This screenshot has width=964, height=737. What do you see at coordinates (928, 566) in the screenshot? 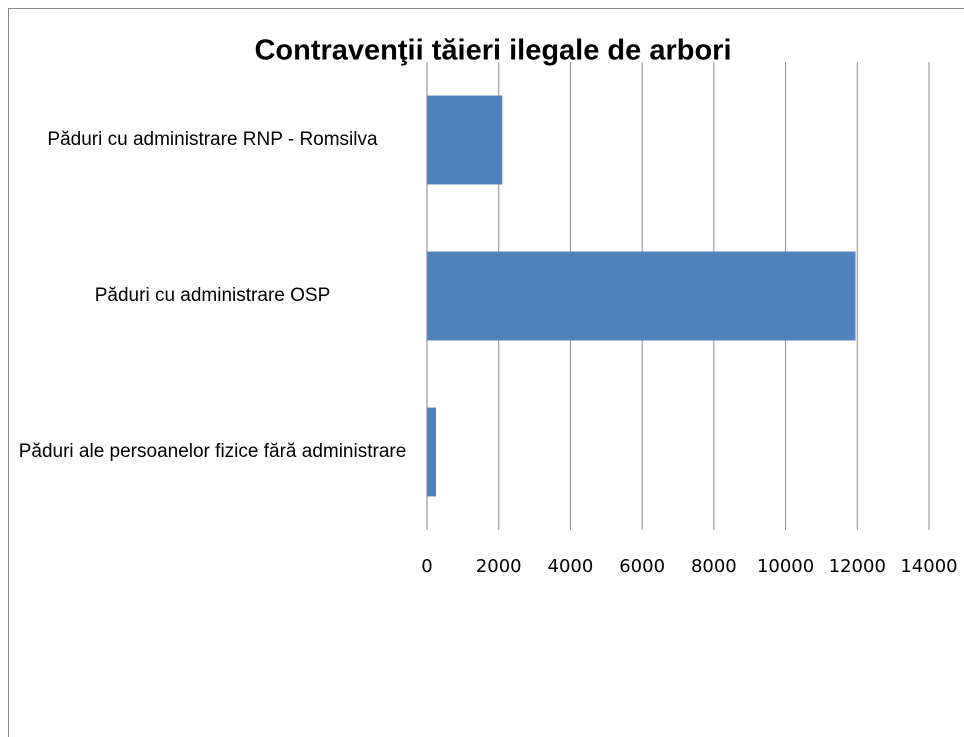
I see `x-tick-label: 14000` at bounding box center [928, 566].